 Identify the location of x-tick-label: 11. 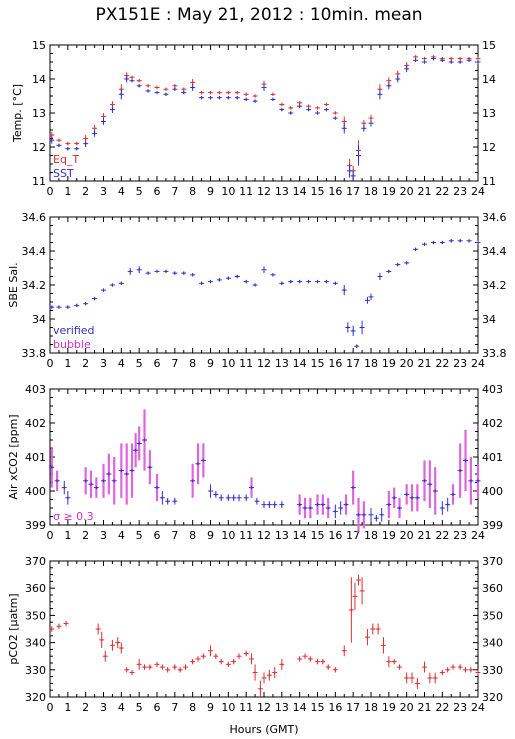
(246, 191).